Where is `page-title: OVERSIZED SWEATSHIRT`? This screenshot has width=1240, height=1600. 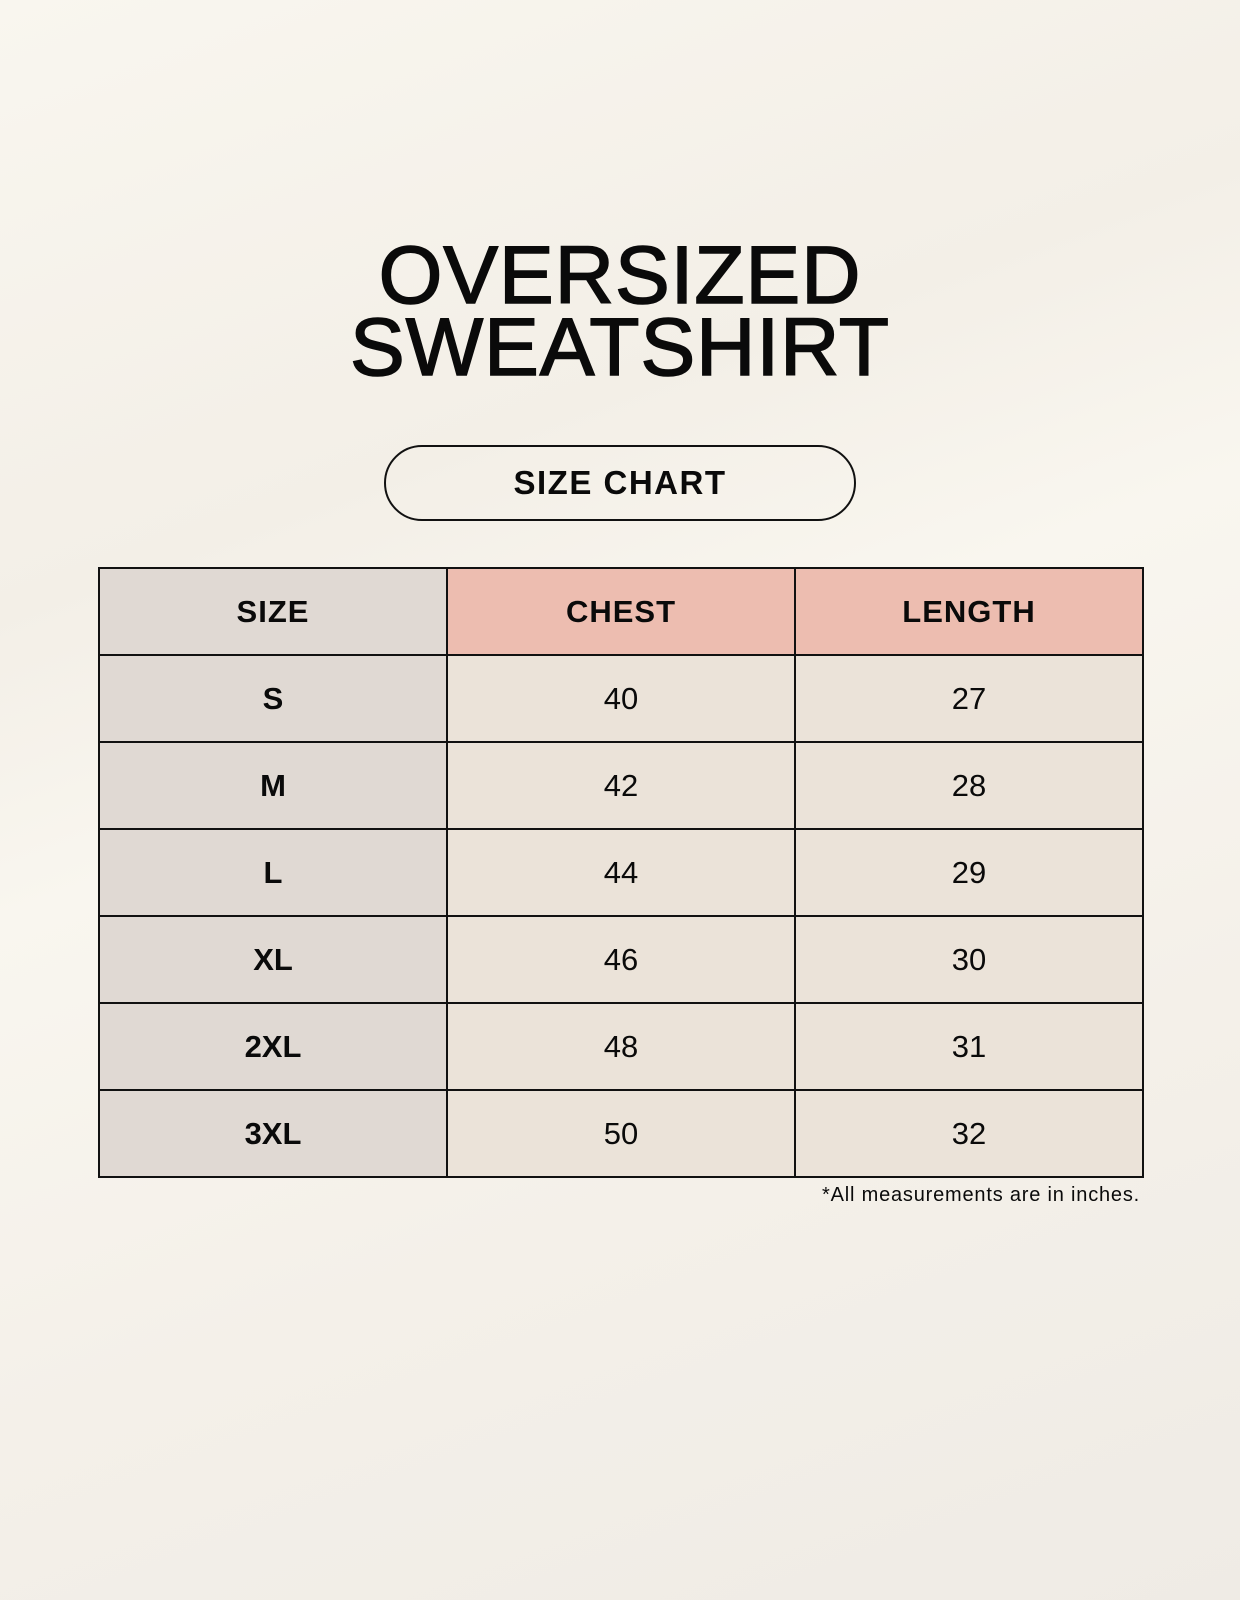
page-title: OVERSIZED SWEATSHIRT is located at coordinates (620, 311).